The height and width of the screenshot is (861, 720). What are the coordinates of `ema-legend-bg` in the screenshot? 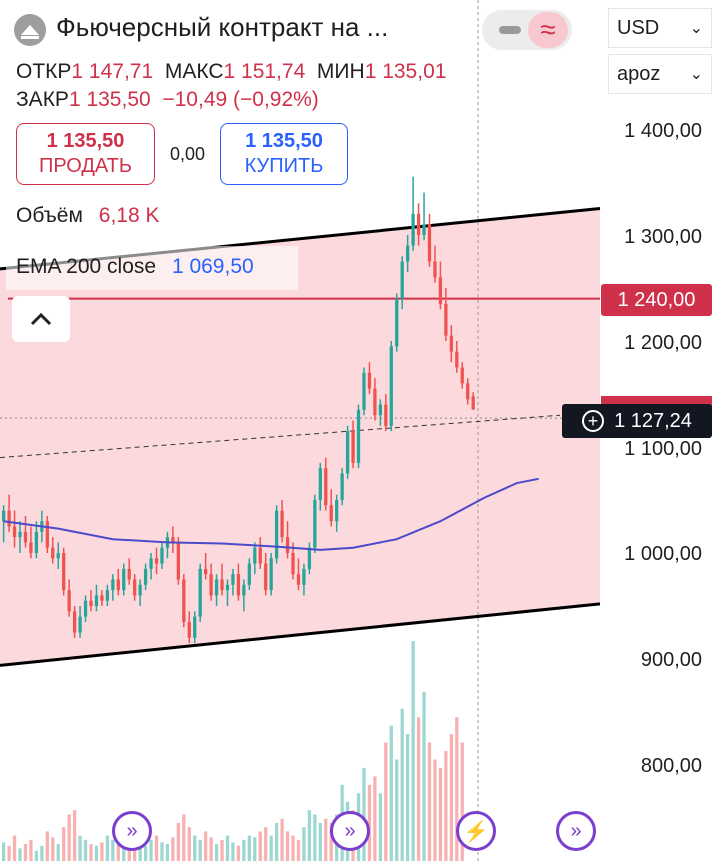 It's located at (152, 268).